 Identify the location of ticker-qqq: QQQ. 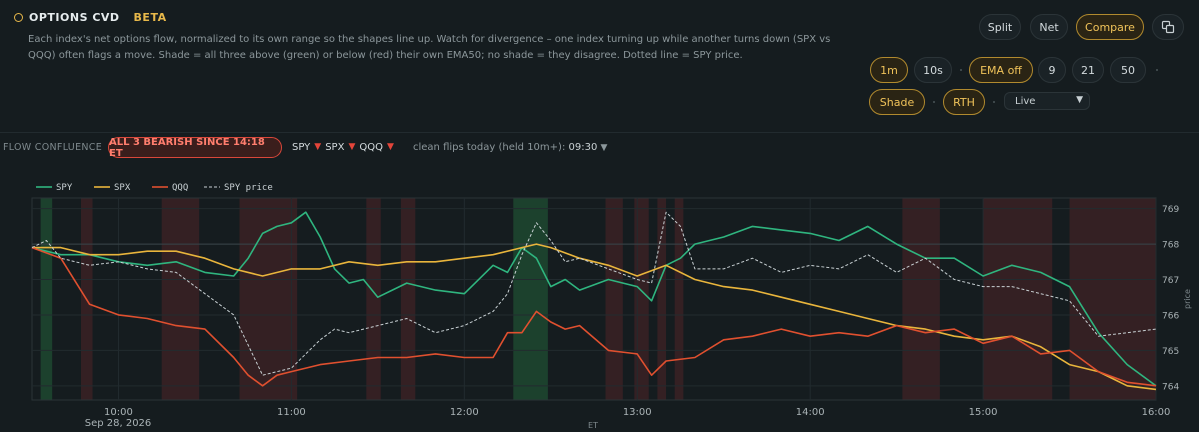
(371, 147).